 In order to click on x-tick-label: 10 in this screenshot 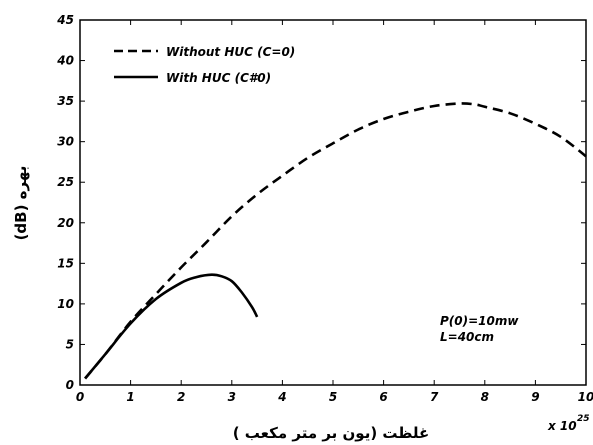, I will do `click(585, 397)`.